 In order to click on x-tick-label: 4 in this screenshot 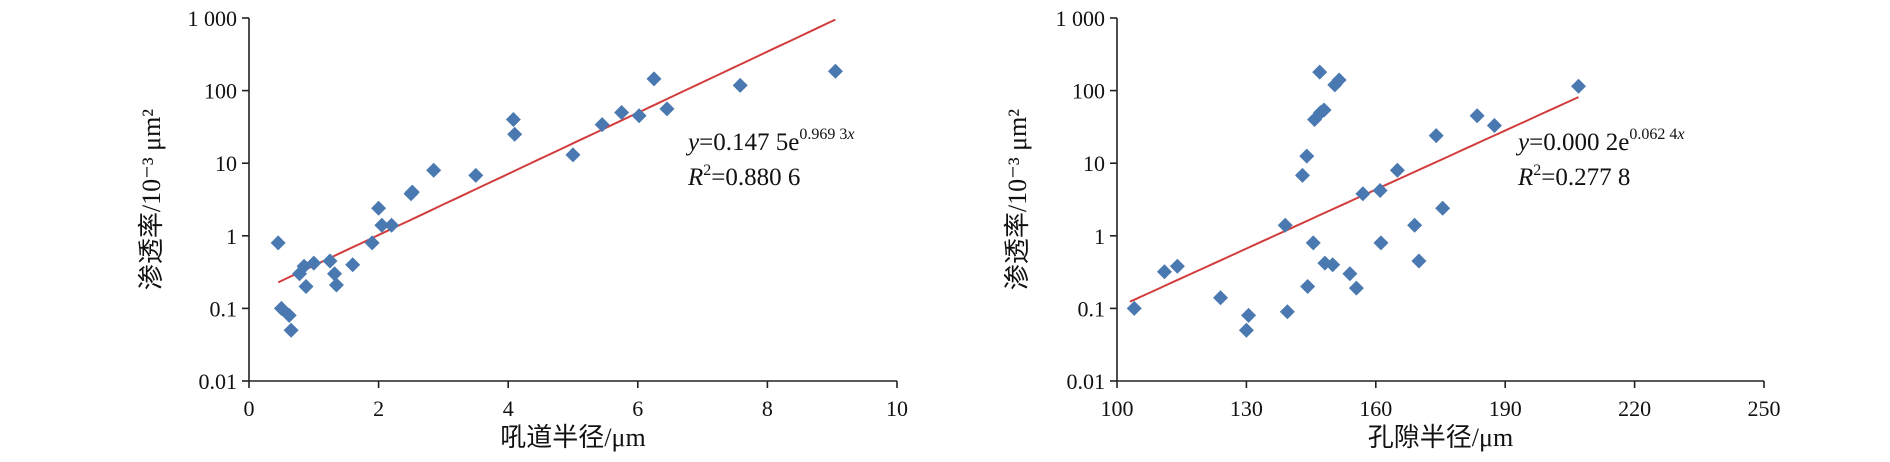, I will do `click(508, 408)`.